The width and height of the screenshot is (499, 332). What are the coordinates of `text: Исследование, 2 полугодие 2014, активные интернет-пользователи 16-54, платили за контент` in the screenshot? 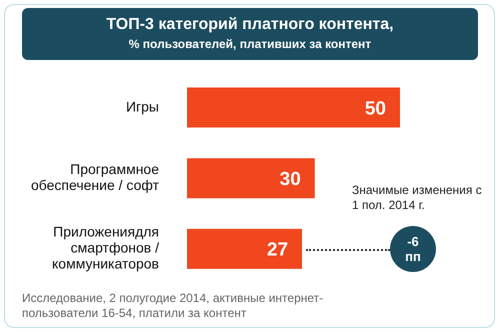 It's located at (173, 306).